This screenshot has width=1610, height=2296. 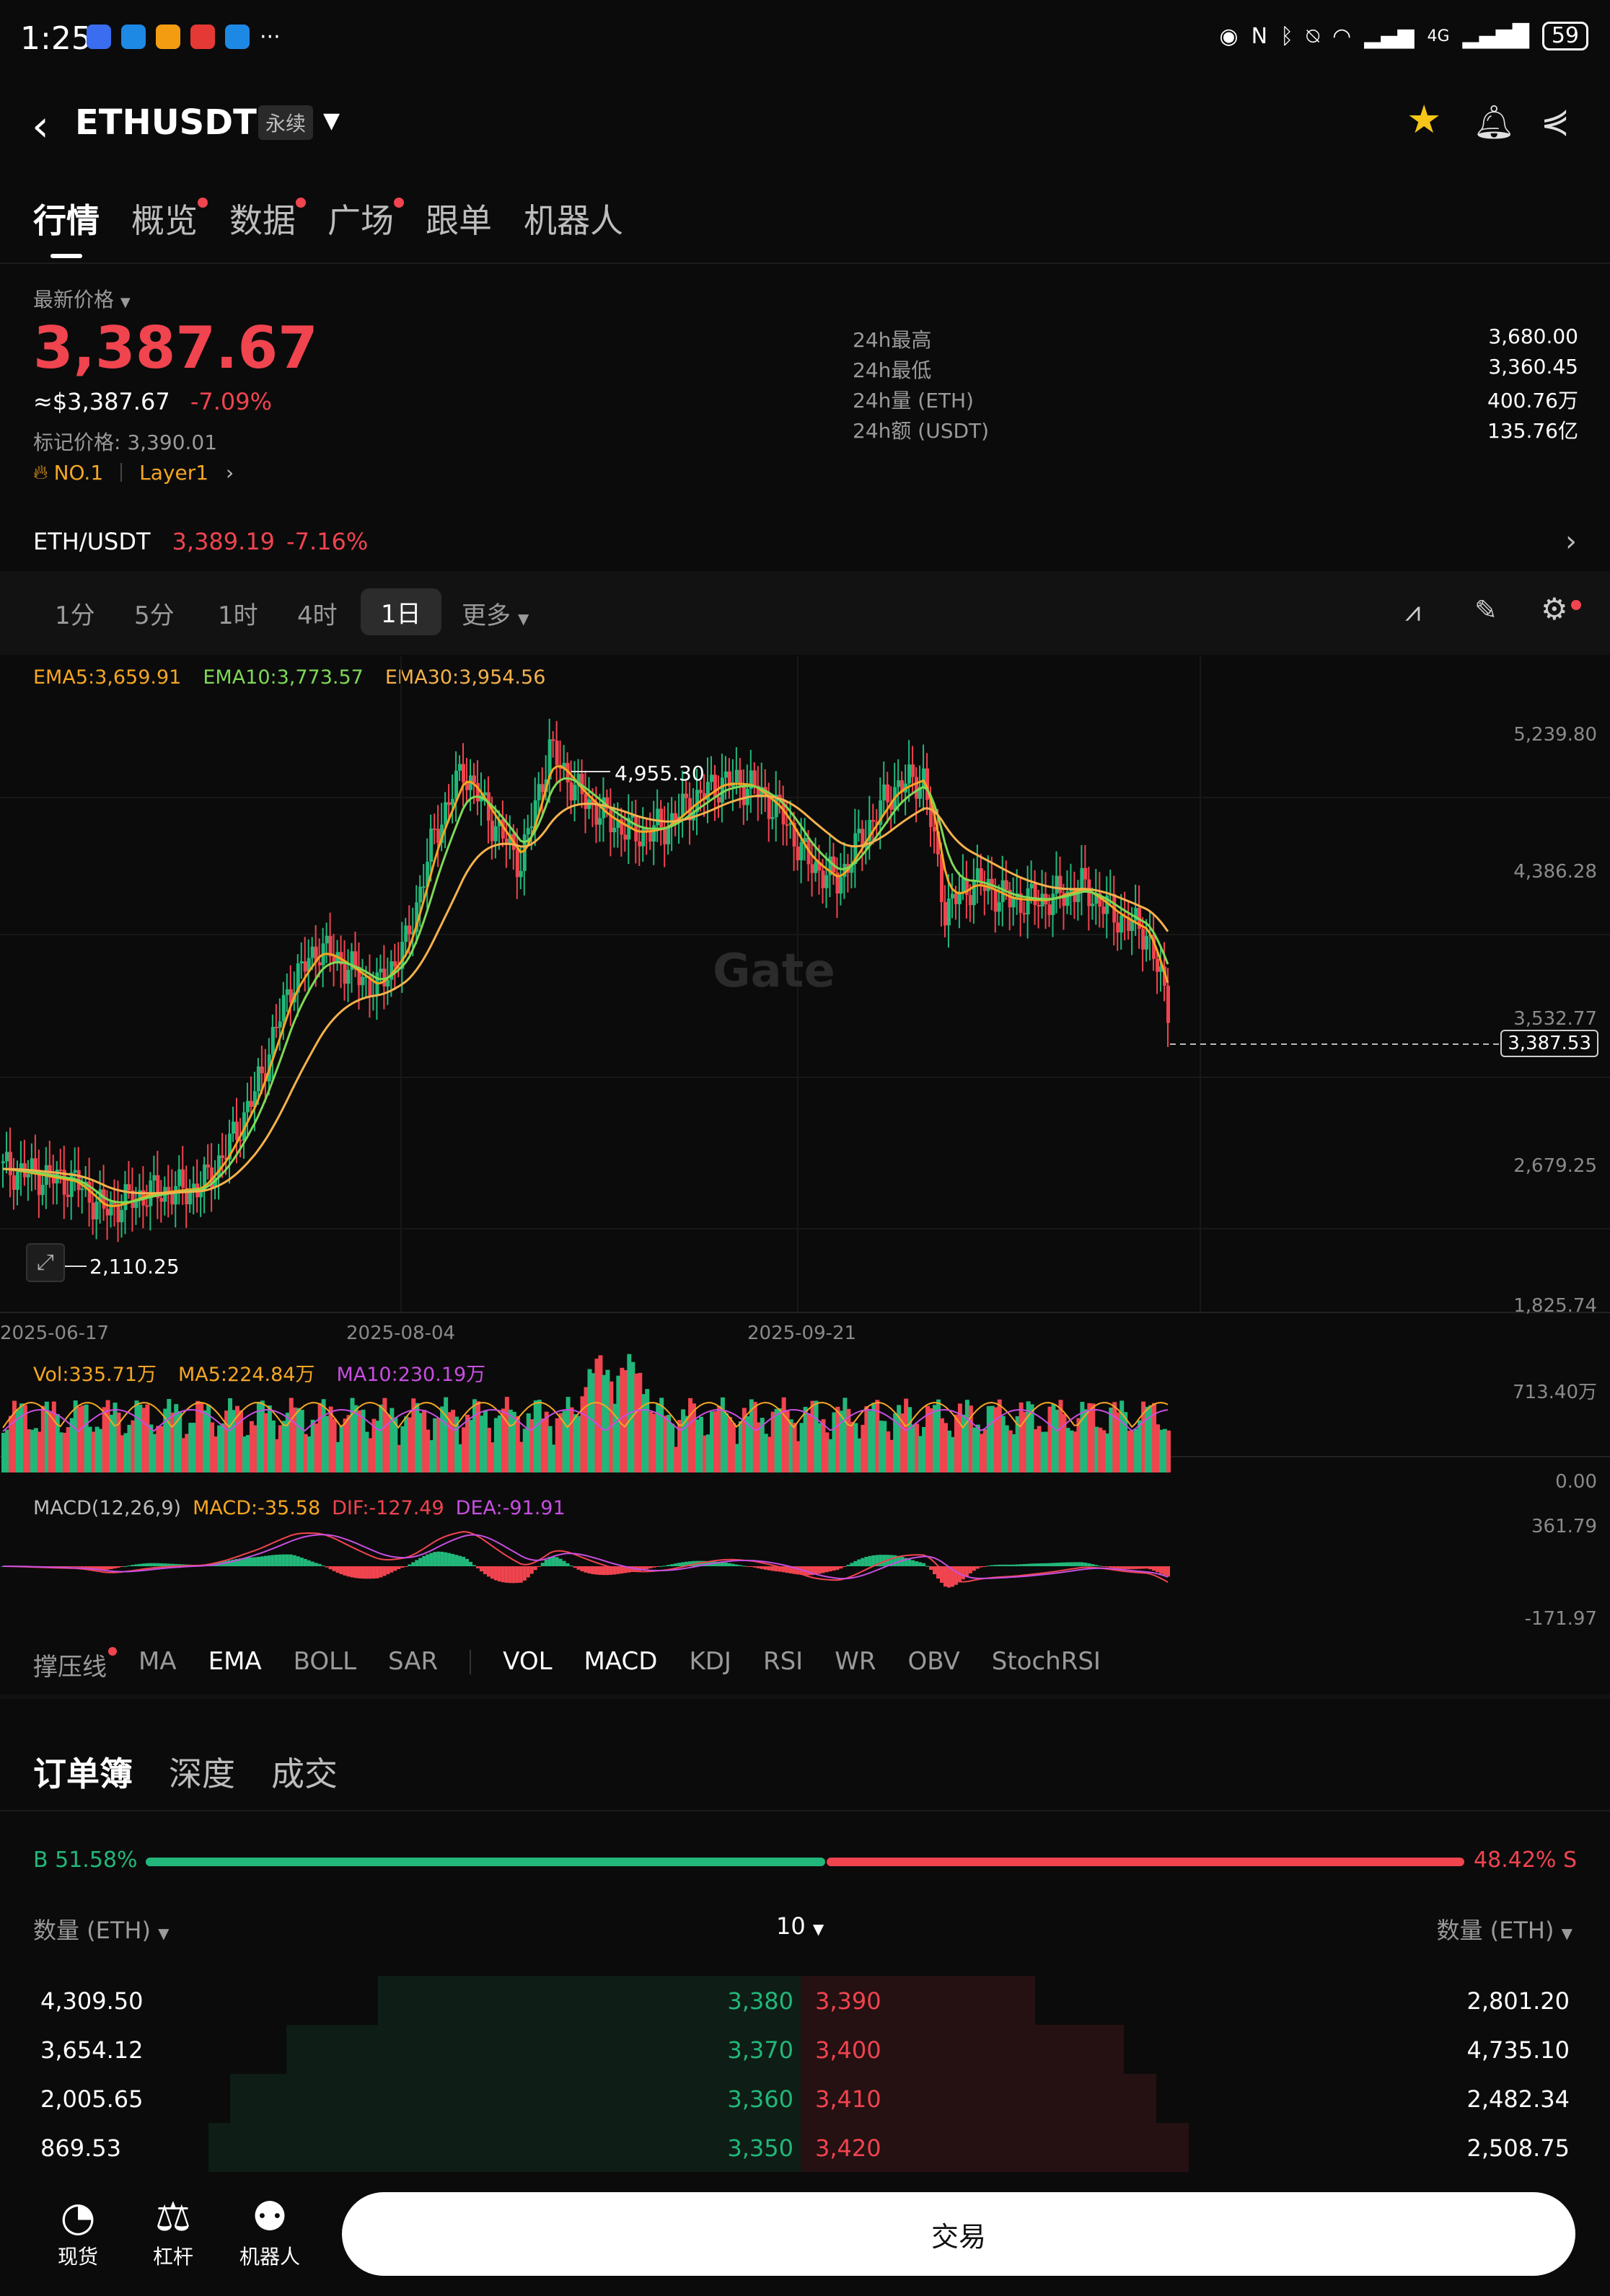 I want to click on draw-tool-icon: ✎, so click(x=1486, y=610).